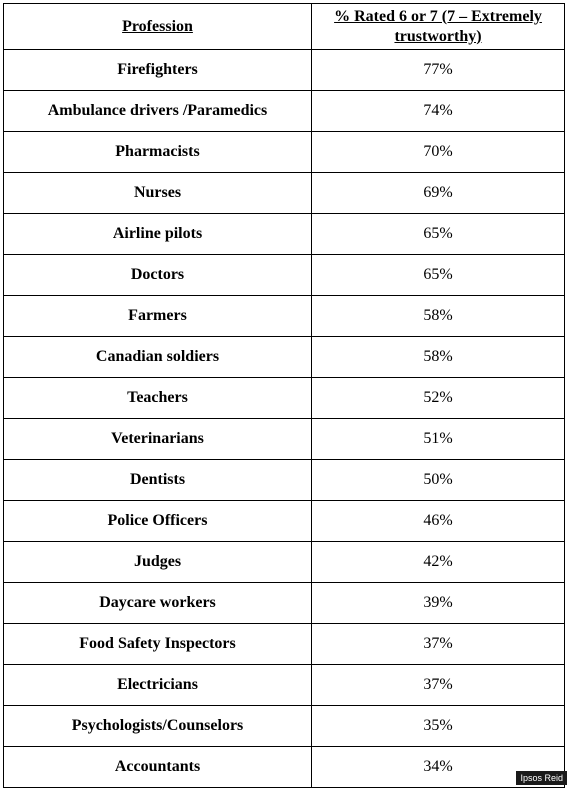 The image size is (570, 789). What do you see at coordinates (157, 726) in the screenshot?
I see `profession-cell: Psychologists/Counselors` at bounding box center [157, 726].